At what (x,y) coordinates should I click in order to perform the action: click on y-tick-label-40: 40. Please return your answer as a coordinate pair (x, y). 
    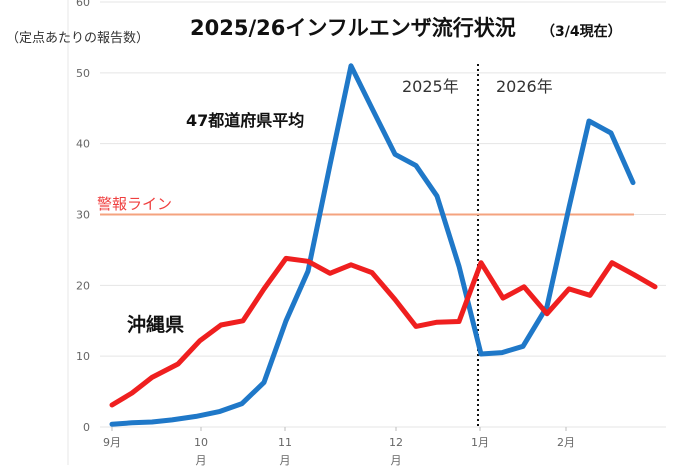
    Looking at the image, I should click on (83, 144).